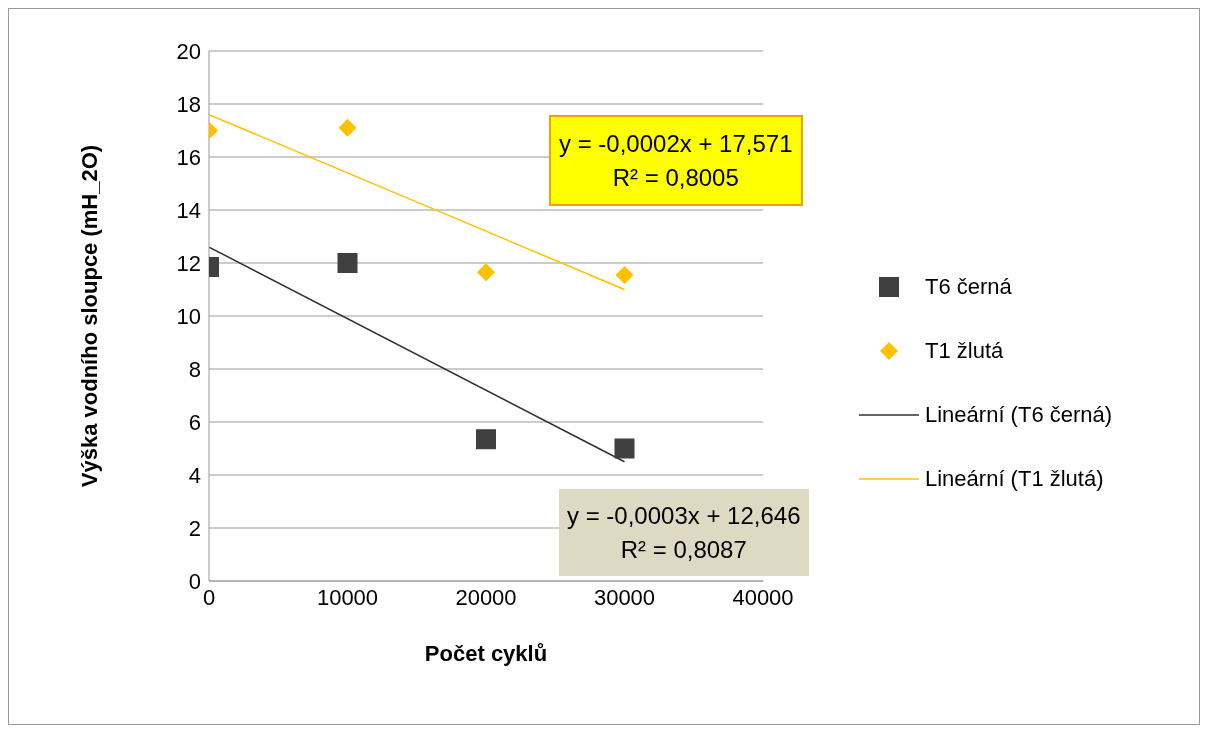  I want to click on x-tick-label: 20000, so click(486, 597).